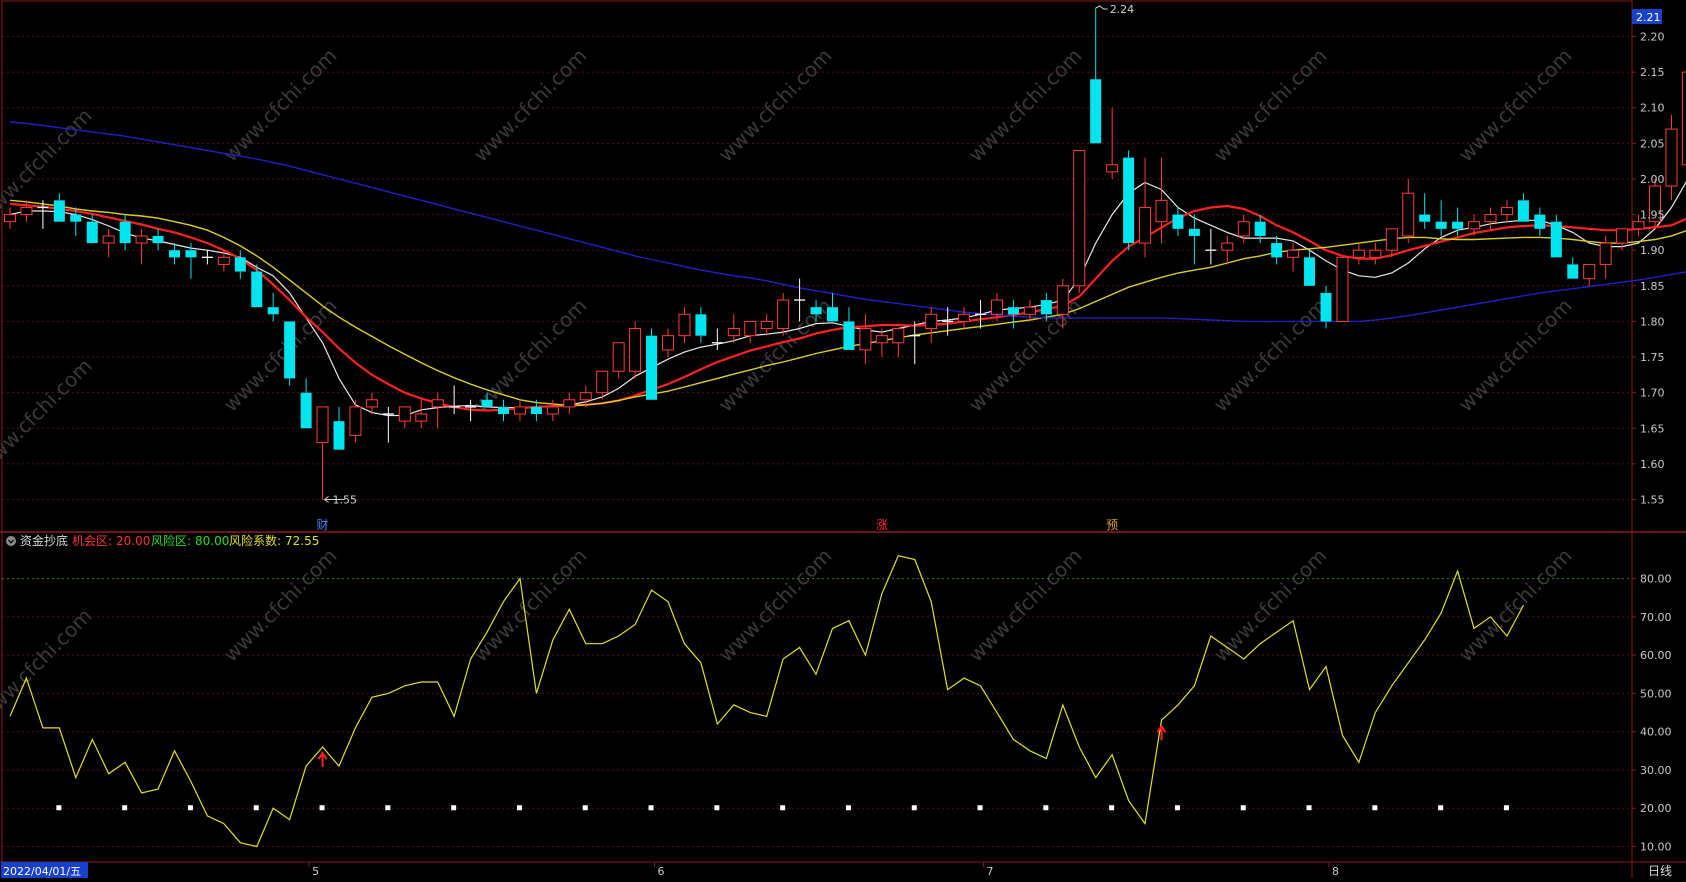 This screenshot has width=1686, height=882. What do you see at coordinates (1652, 72) in the screenshot?
I see `price-tick-label: 2.15` at bounding box center [1652, 72].